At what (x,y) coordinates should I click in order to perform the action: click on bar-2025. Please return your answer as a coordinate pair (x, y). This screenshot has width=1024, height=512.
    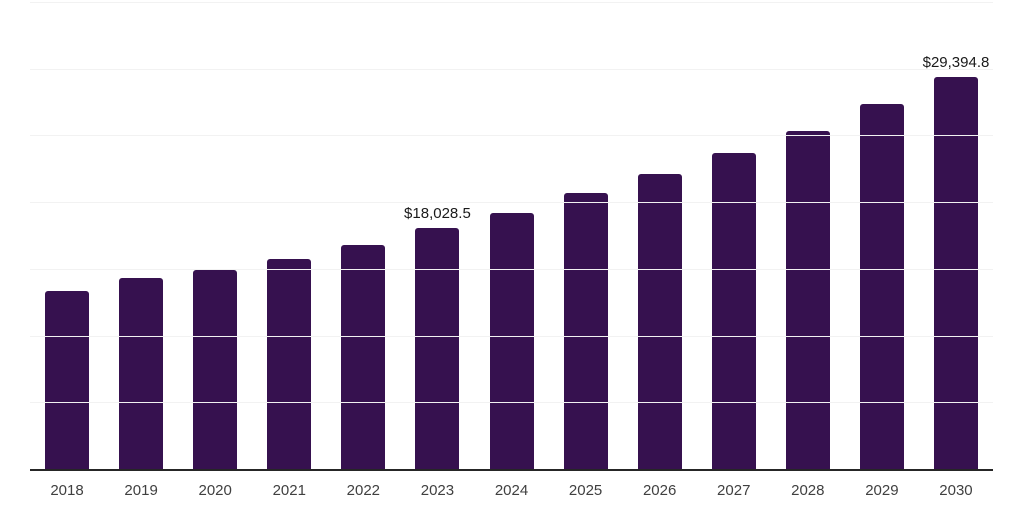
    Looking at the image, I should click on (585, 331).